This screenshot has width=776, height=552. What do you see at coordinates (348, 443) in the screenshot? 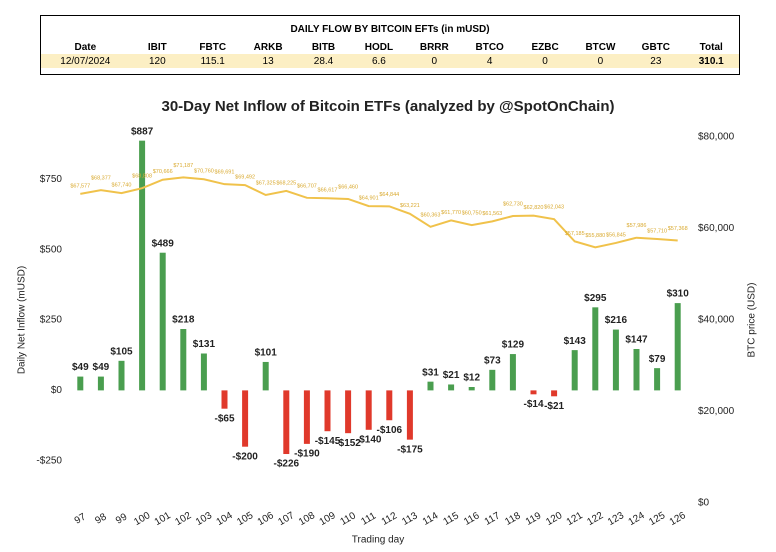
I see `bar-value-label: -$152` at bounding box center [348, 443].